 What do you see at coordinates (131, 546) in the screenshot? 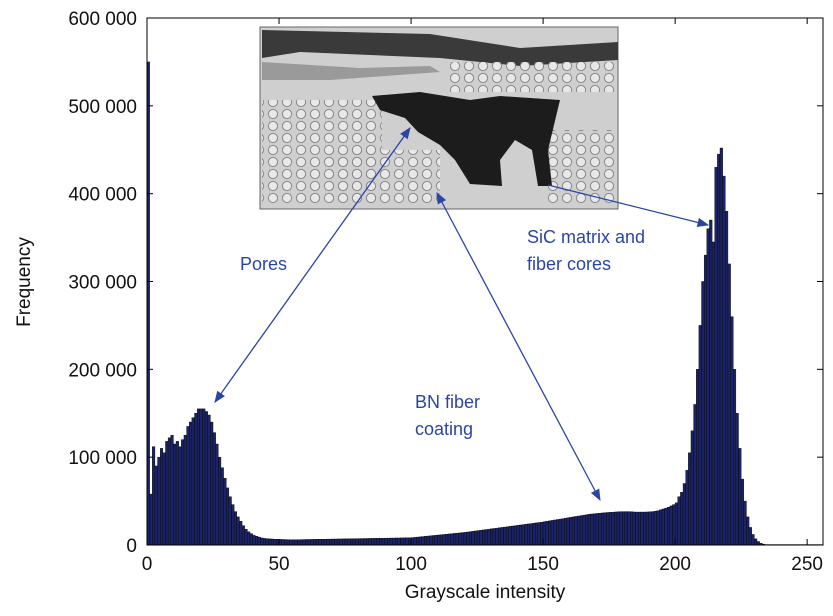
I see `y-tick-label: 0` at bounding box center [131, 546].